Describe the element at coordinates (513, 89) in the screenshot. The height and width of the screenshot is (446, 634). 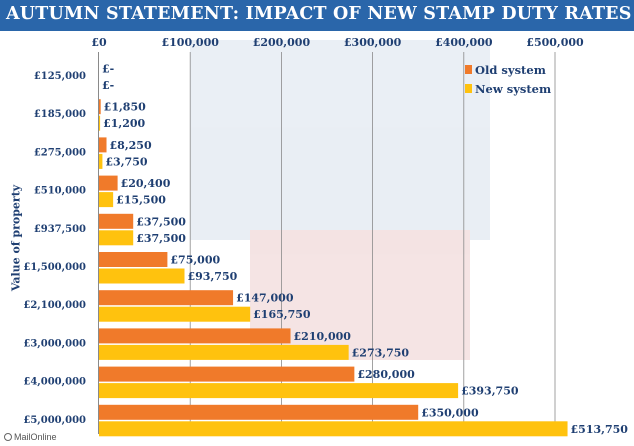
I see `legend-label: New system` at that location.